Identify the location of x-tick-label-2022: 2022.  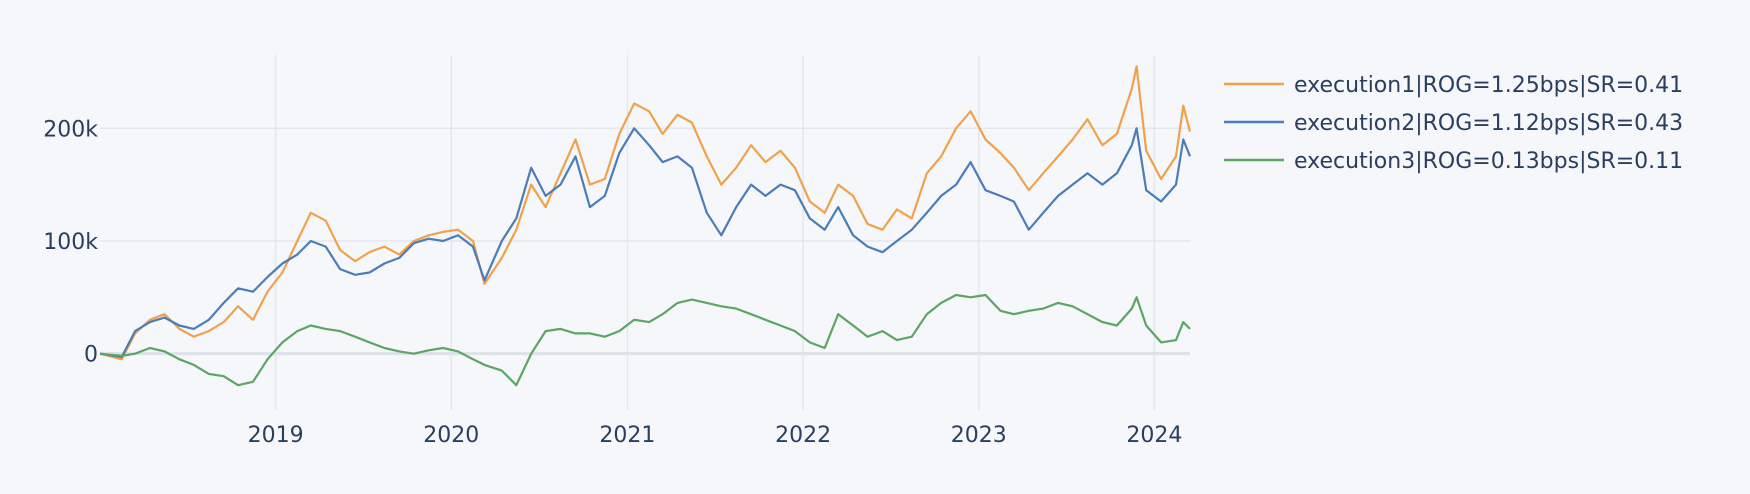
(803, 435).